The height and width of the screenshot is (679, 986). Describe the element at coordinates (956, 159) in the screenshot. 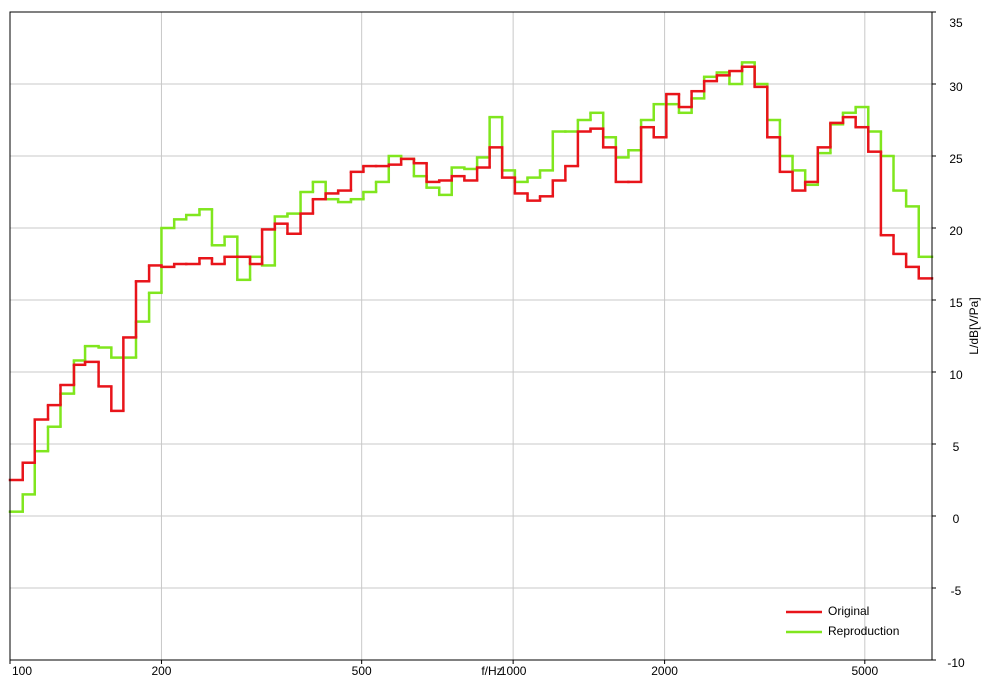

I see `y-tick-label: 25` at that location.